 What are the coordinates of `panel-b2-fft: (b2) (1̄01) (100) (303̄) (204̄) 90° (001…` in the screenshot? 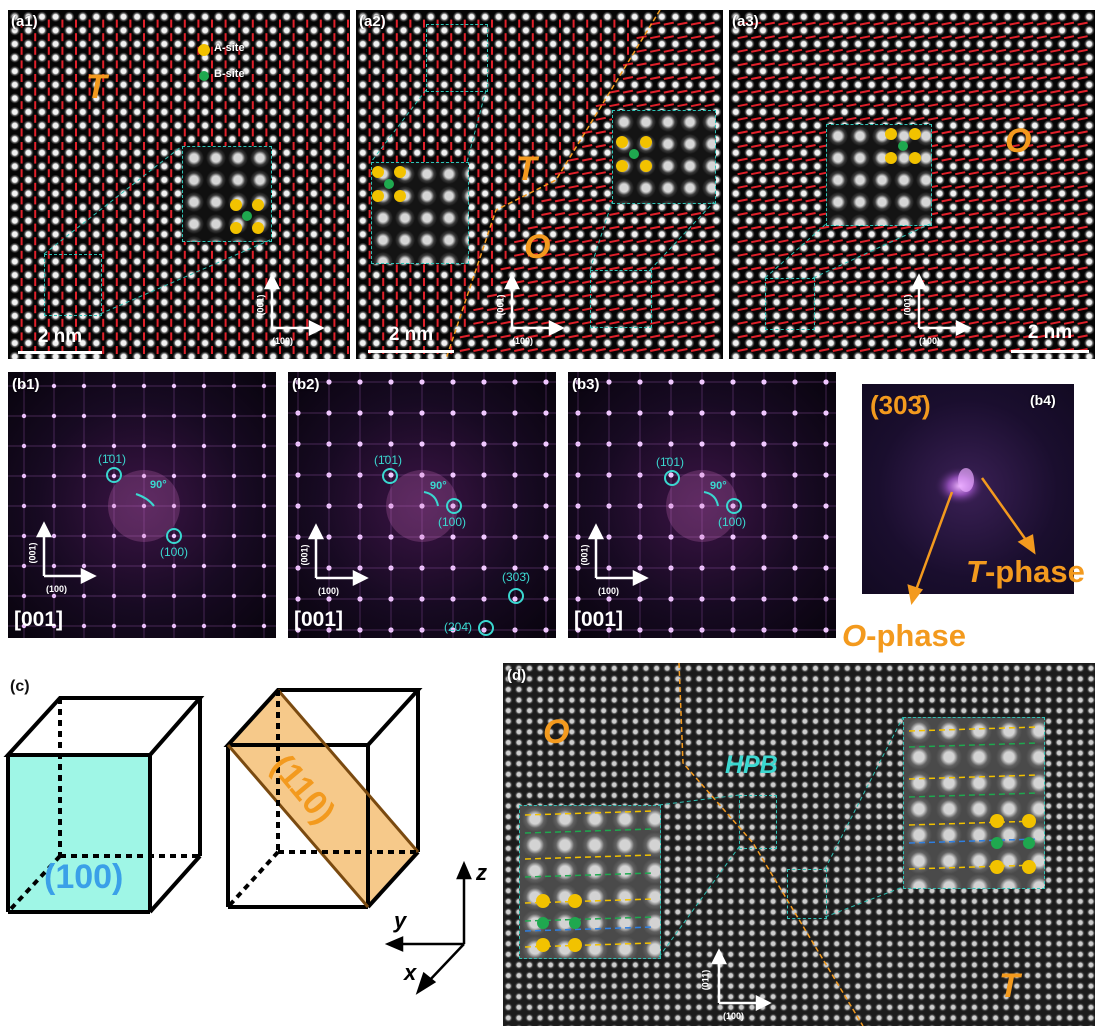 It's located at (422, 505).